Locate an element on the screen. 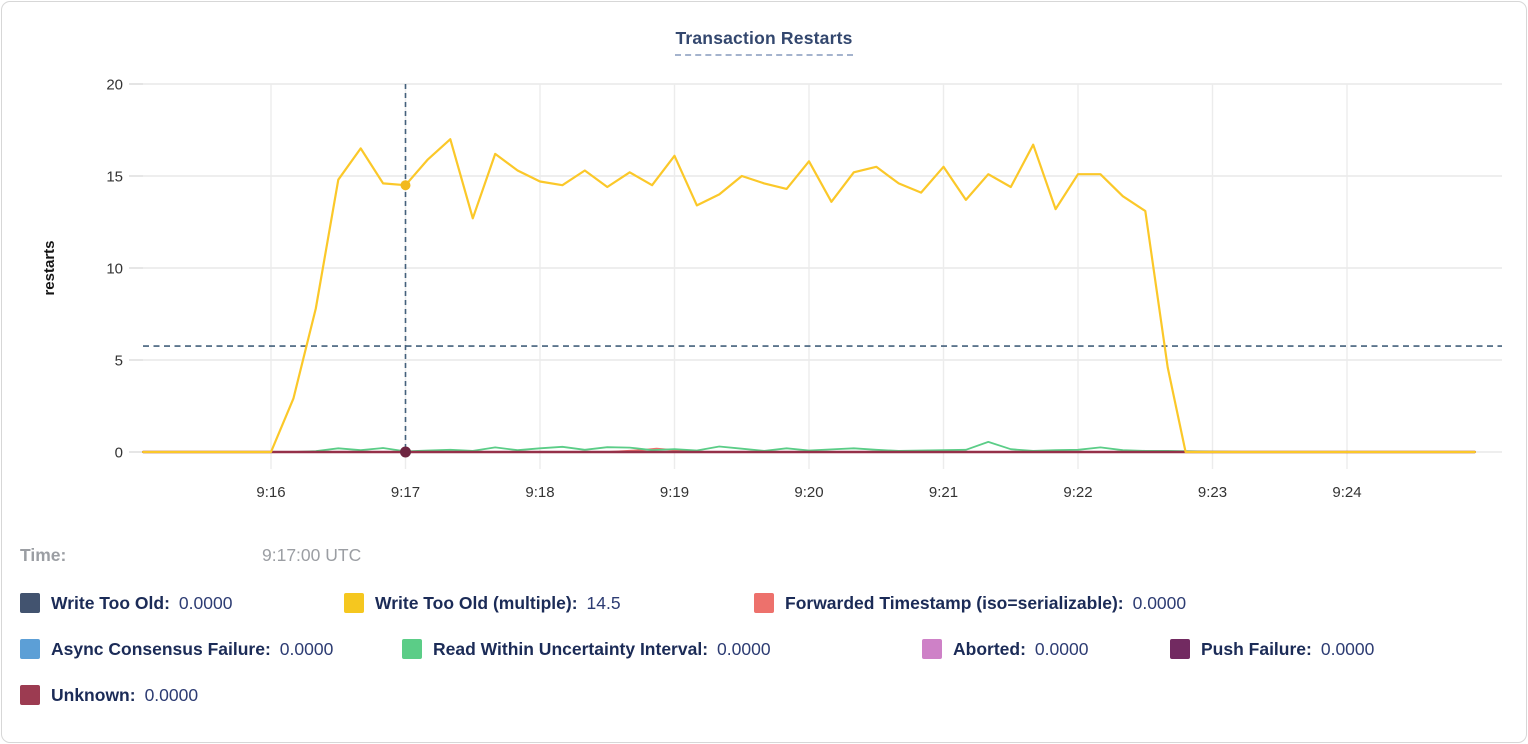 Image resolution: width=1528 pixels, height=744 pixels. x-tick-label-9:18: 9:18 is located at coordinates (539, 492).